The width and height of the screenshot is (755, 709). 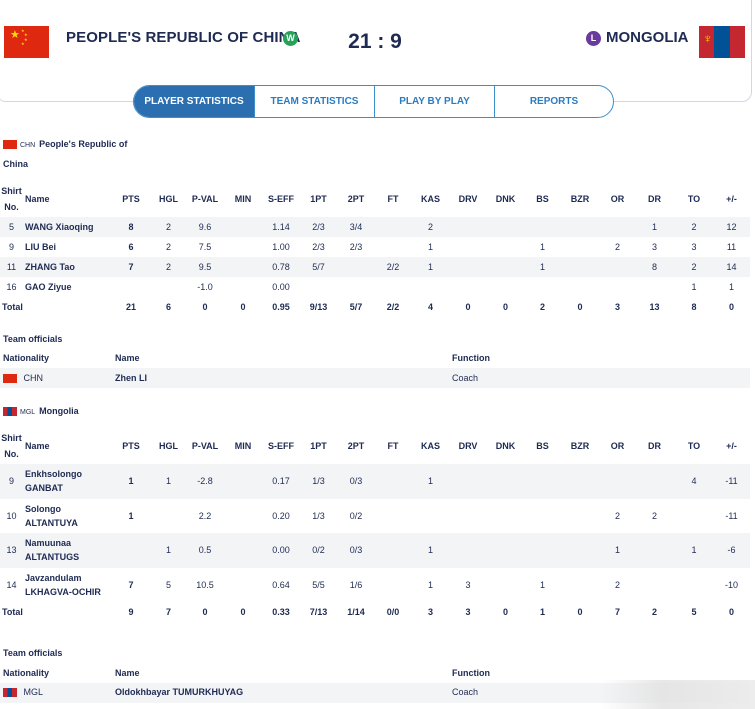 I want to click on column-header-1pt: 1PT, so click(x=318, y=446).